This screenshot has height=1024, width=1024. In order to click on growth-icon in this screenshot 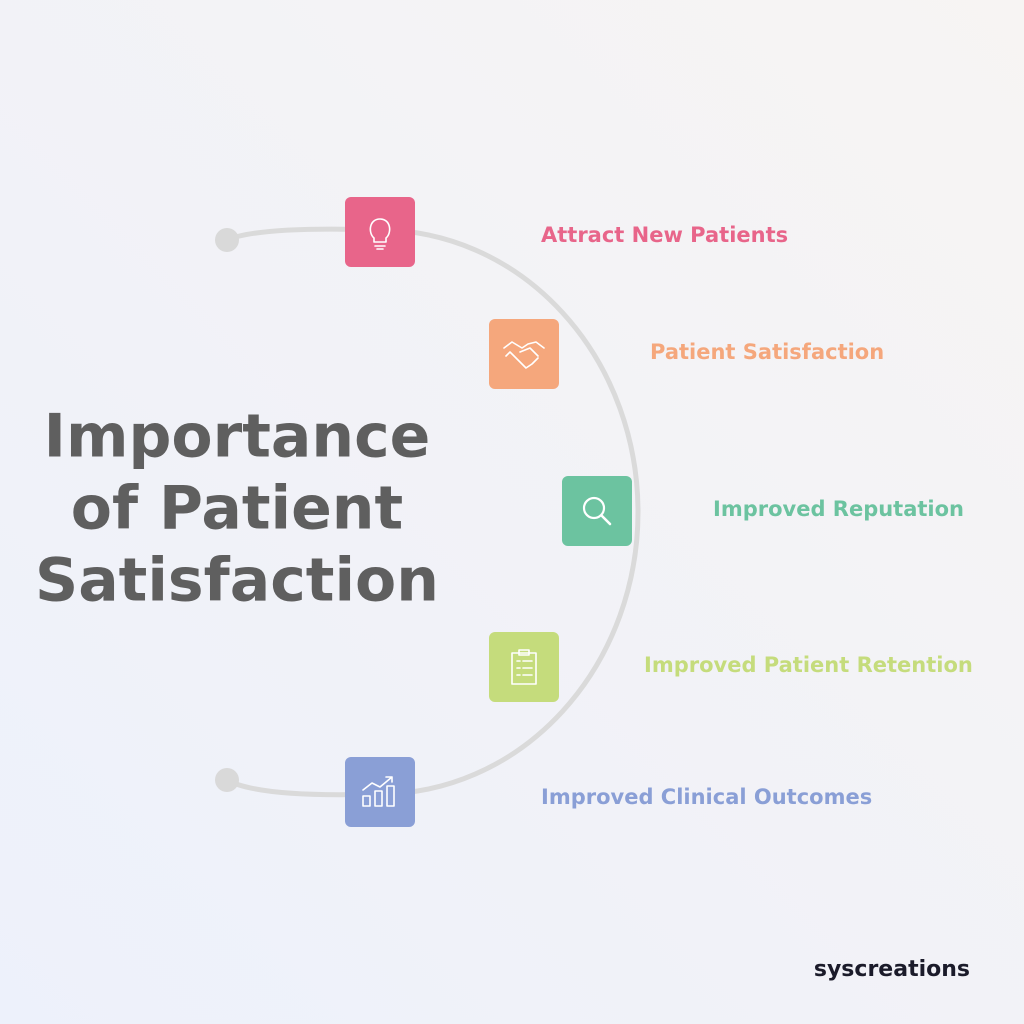, I will do `click(378, 791)`.